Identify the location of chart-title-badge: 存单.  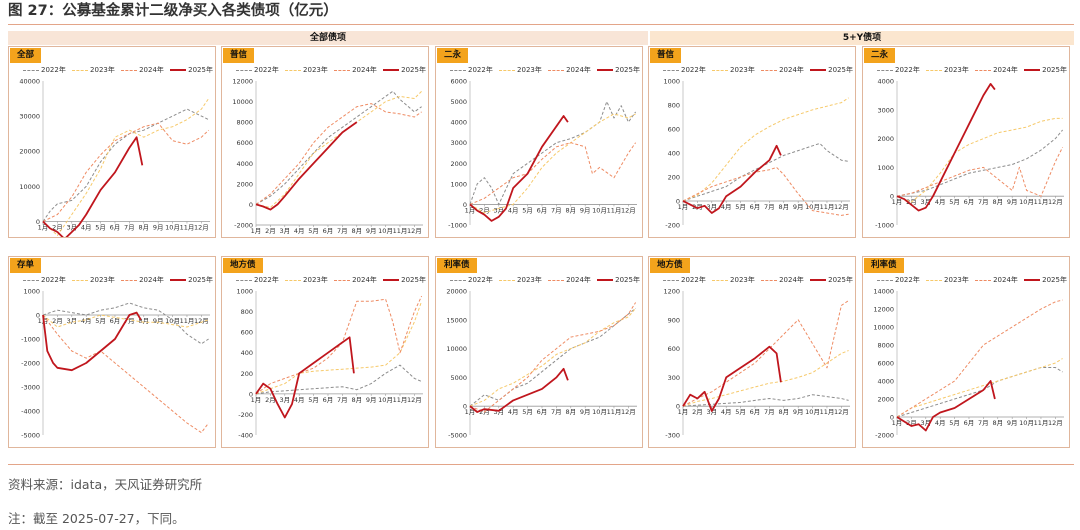
(26, 265).